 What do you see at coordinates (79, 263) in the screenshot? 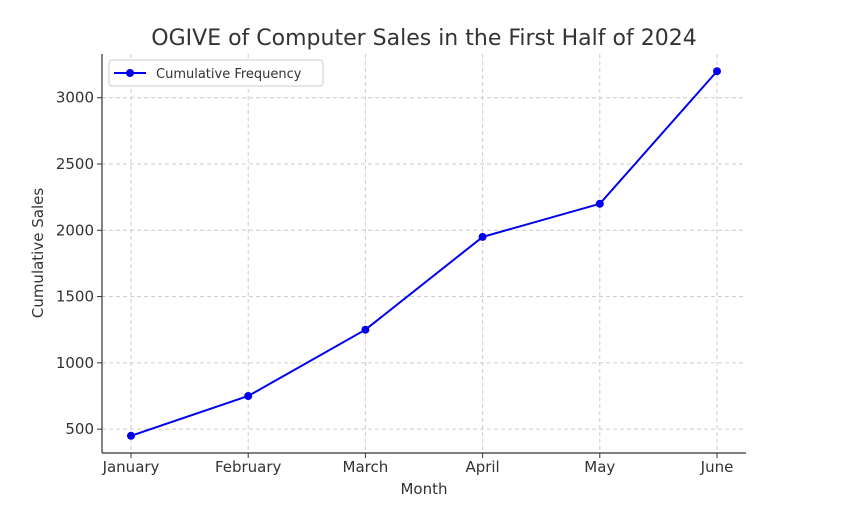
I see `y-axis-ticks: 500 1000 1500 2000 2500 3000` at bounding box center [79, 263].